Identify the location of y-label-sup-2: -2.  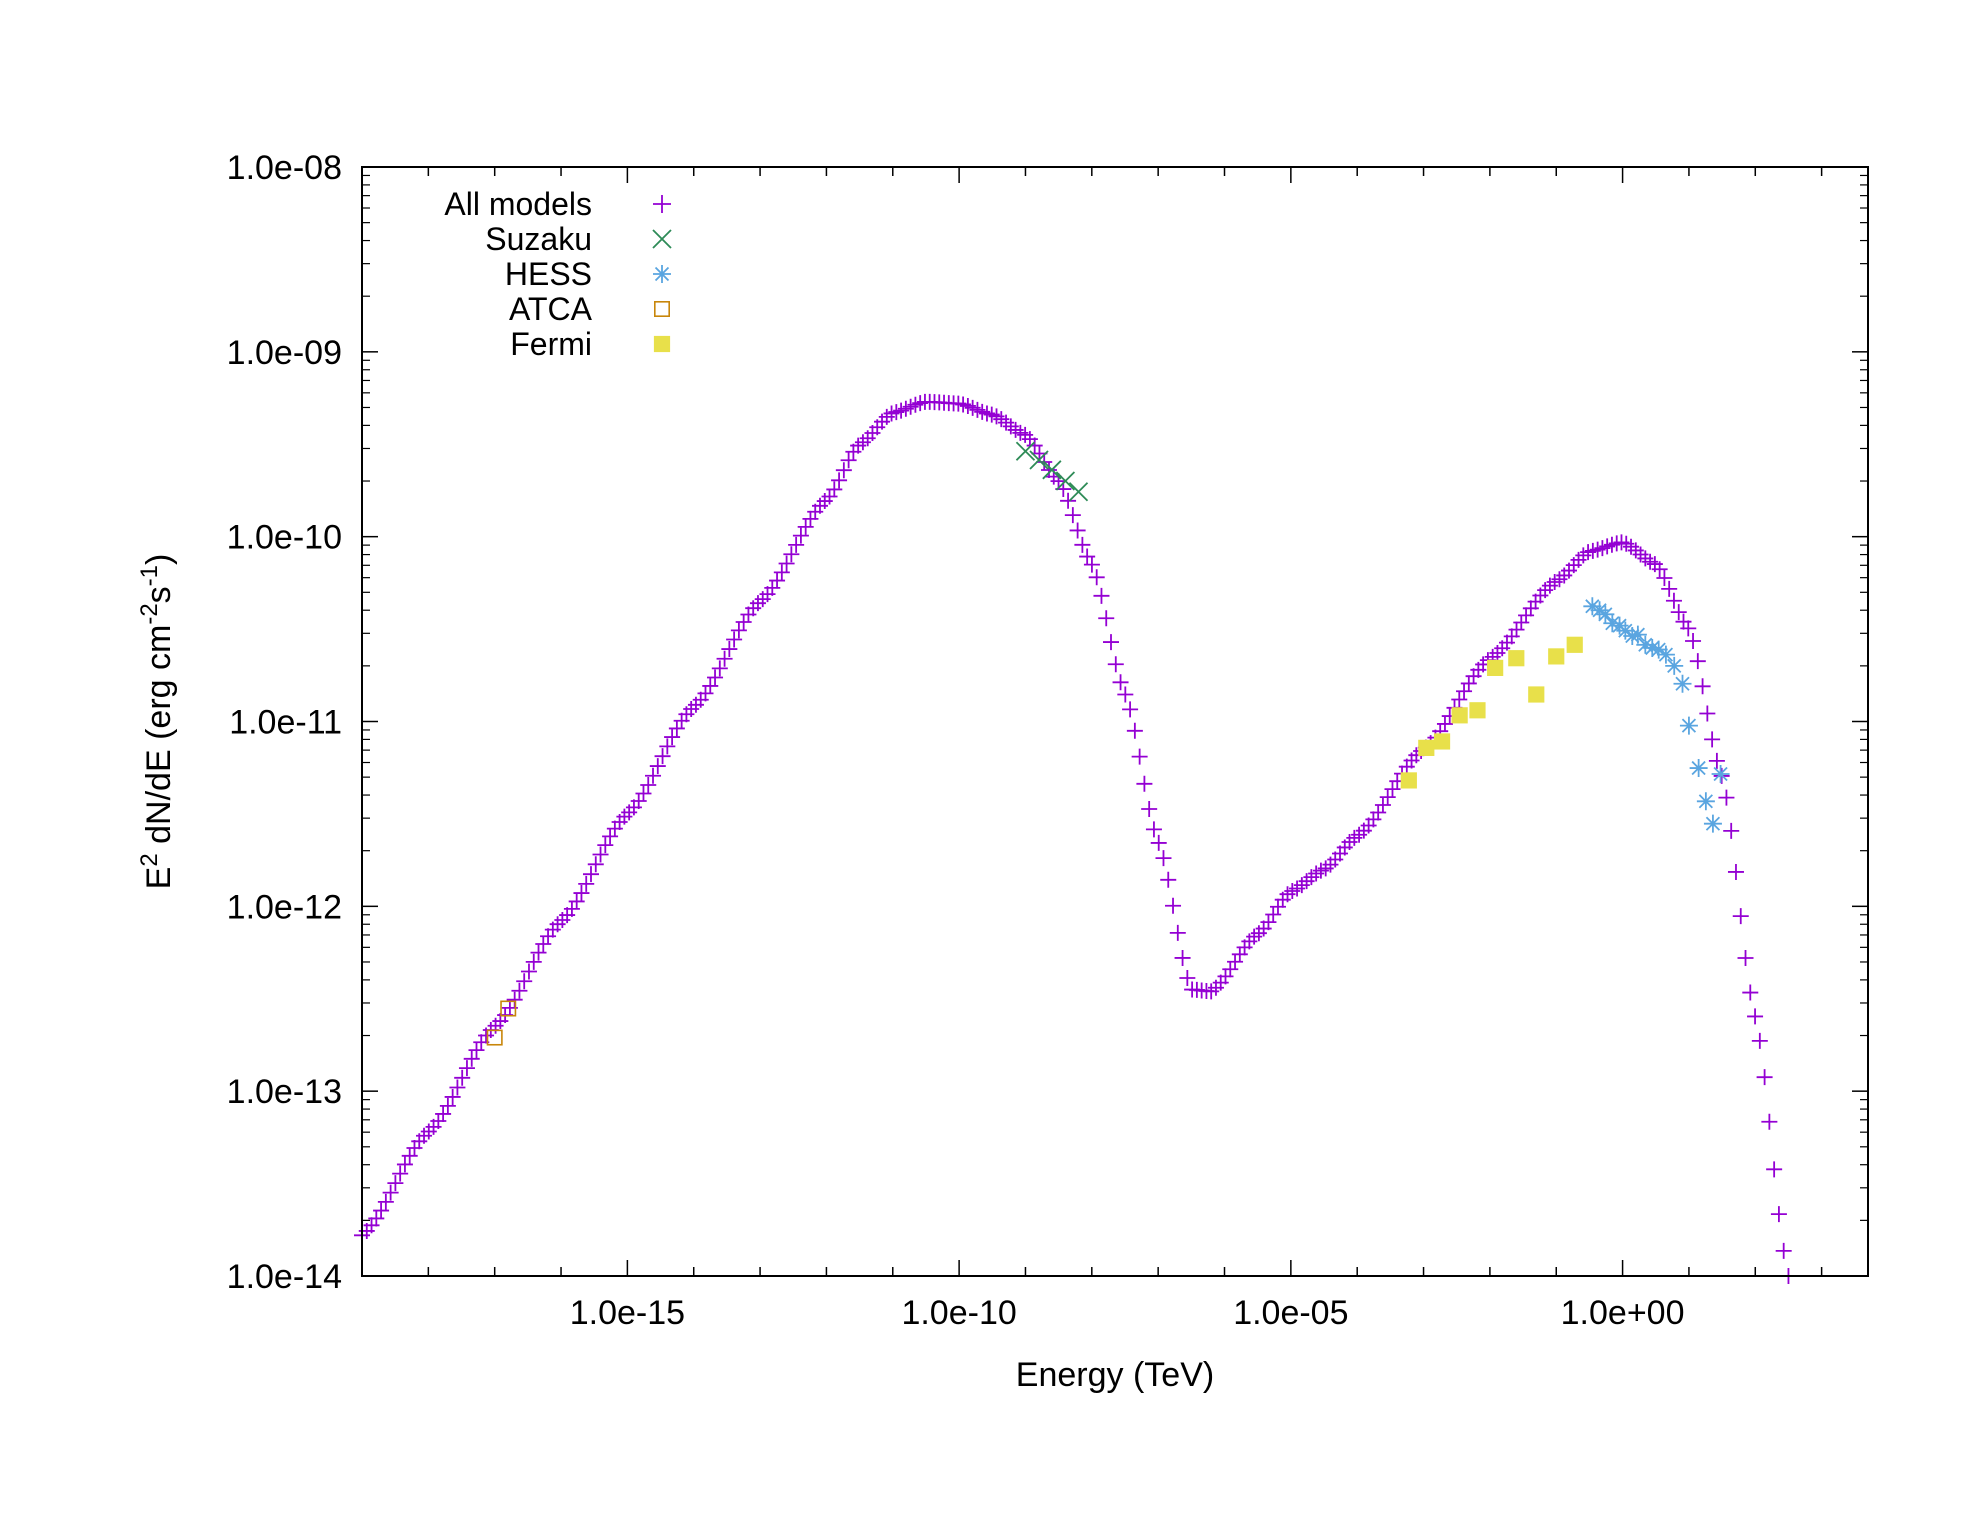
(149, 613).